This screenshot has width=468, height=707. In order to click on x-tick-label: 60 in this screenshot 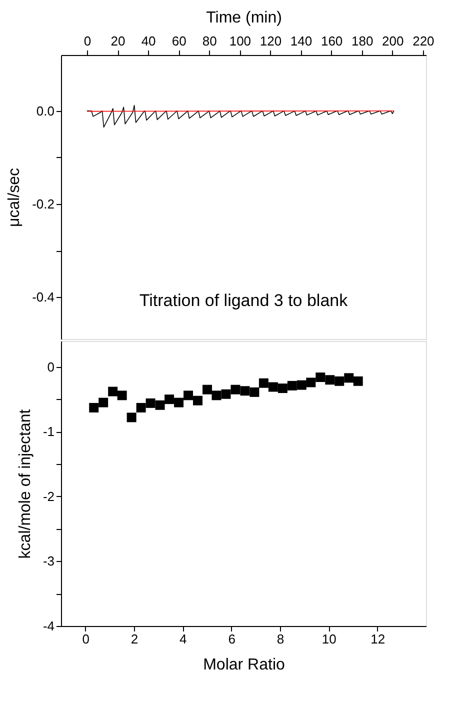, I will do `click(179, 41)`.